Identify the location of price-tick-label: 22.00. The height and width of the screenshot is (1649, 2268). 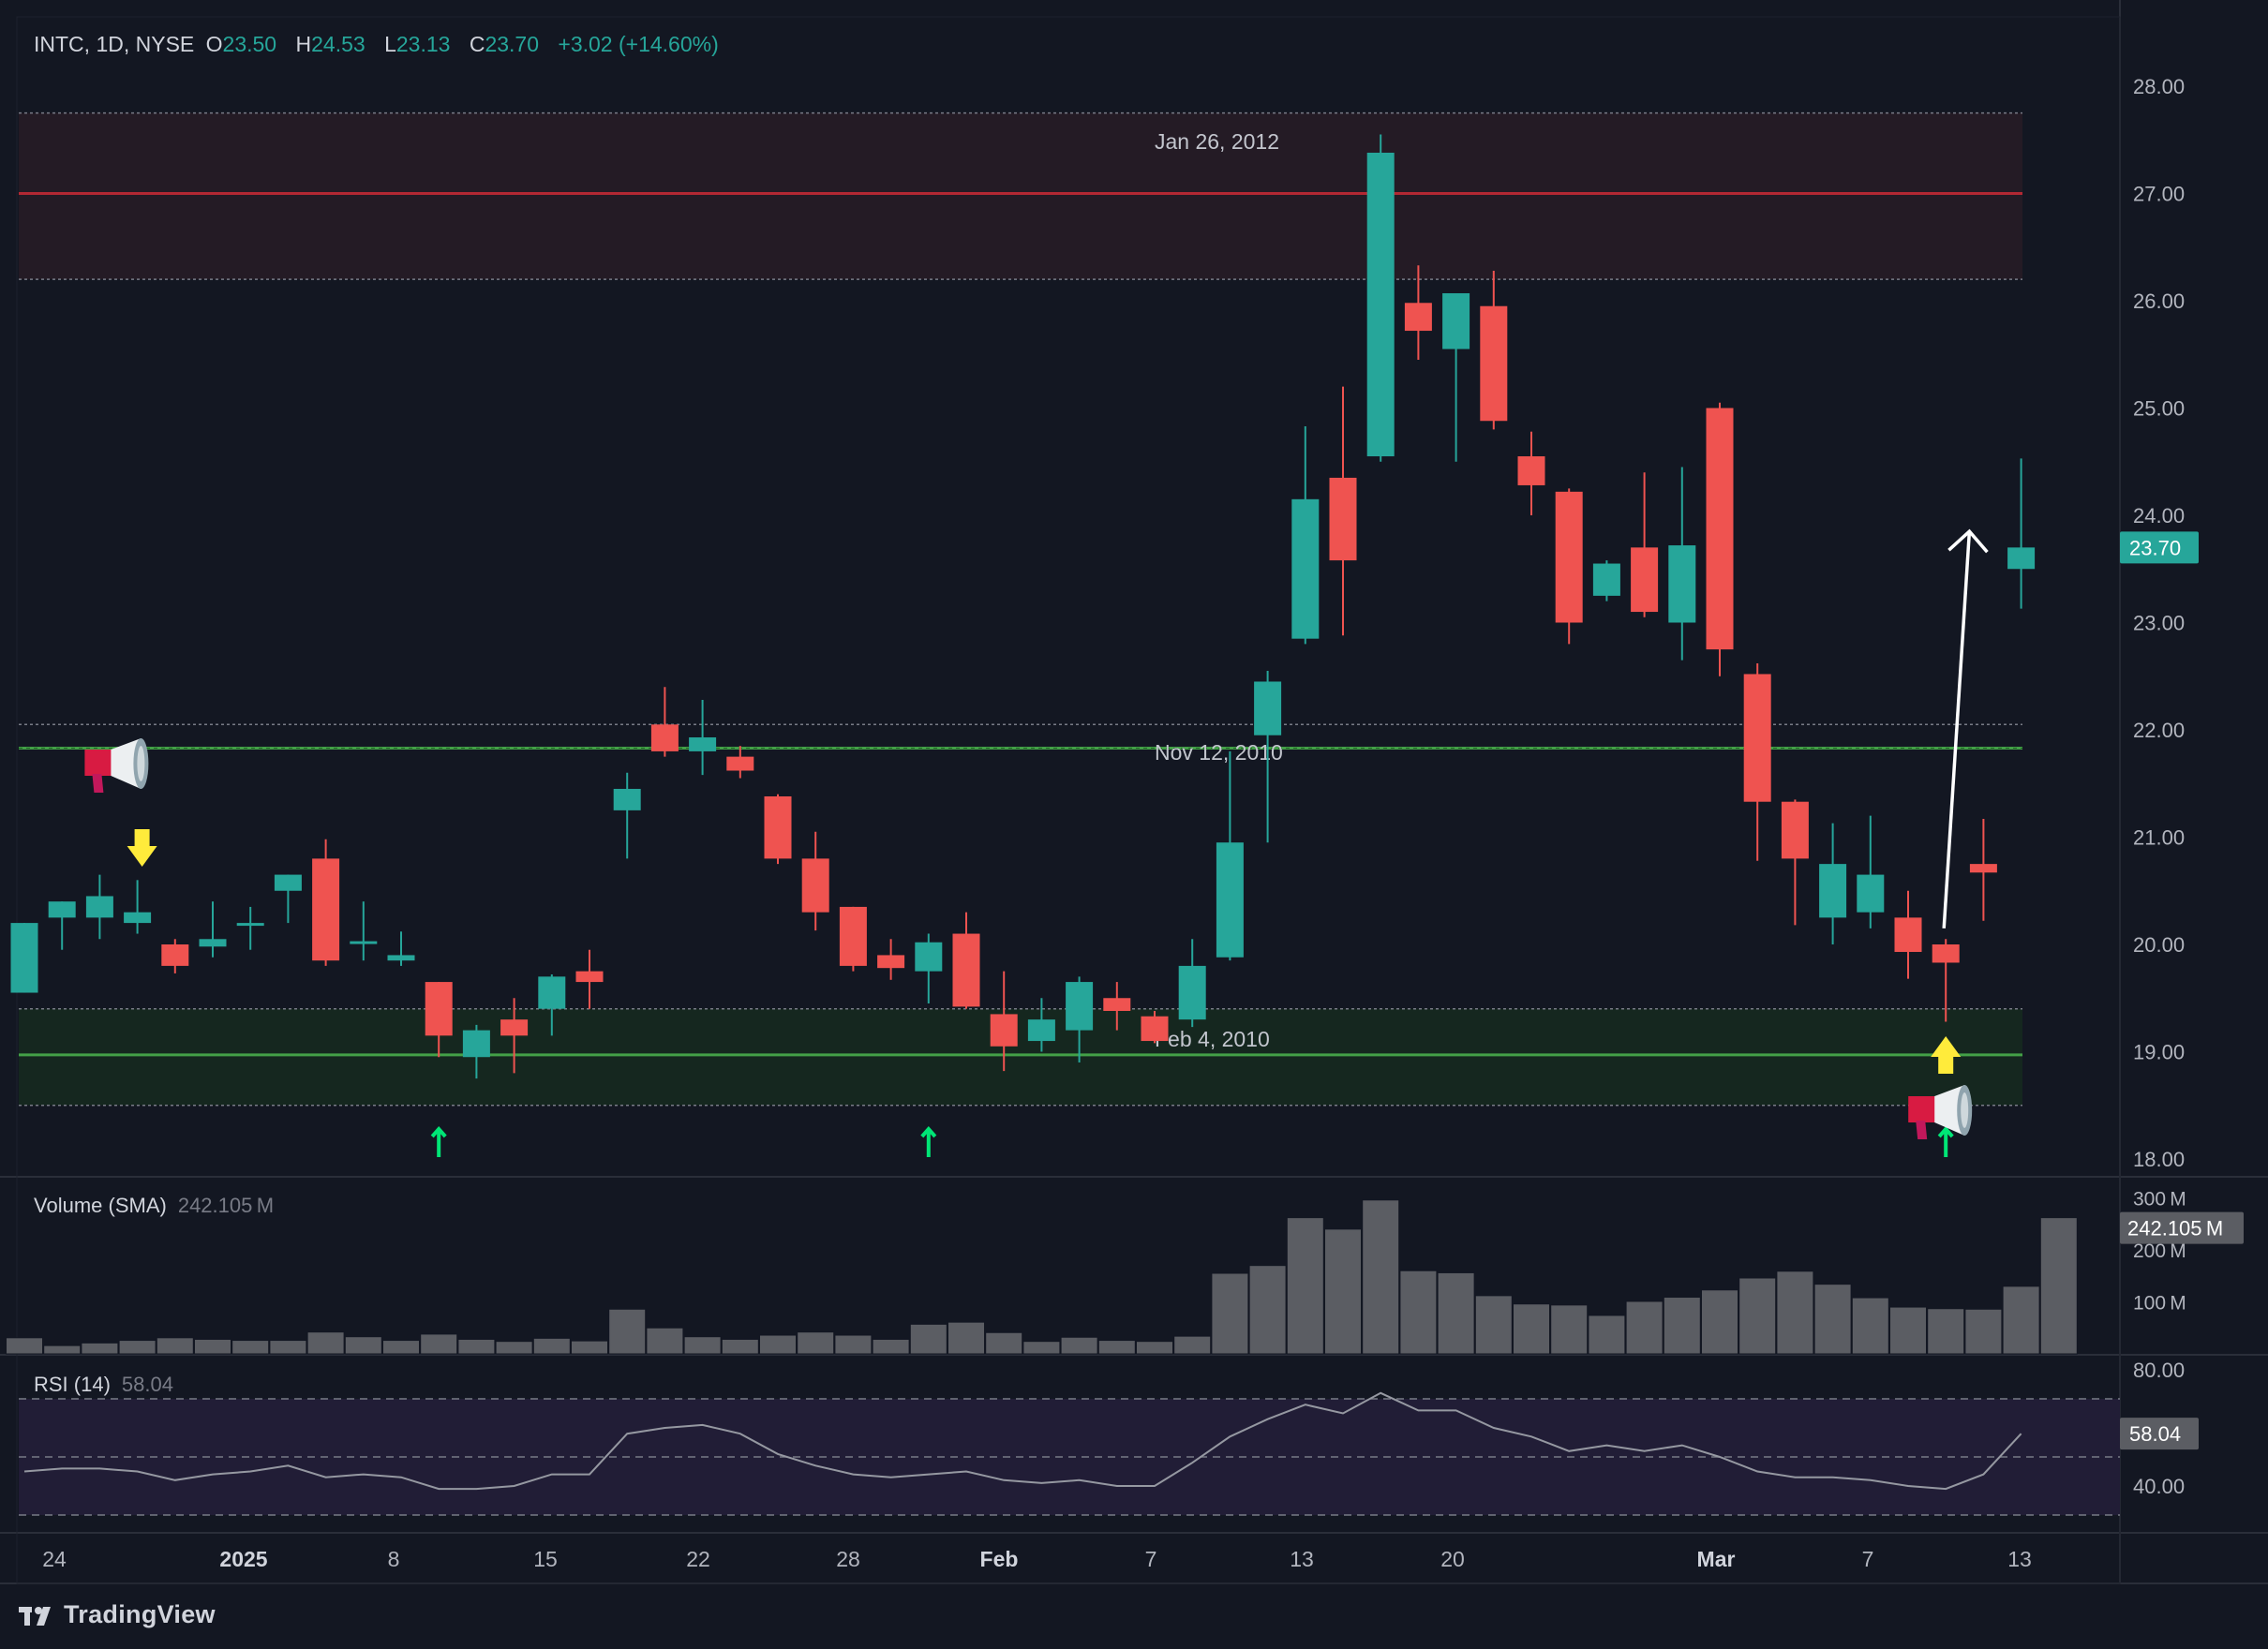
(2159, 730).